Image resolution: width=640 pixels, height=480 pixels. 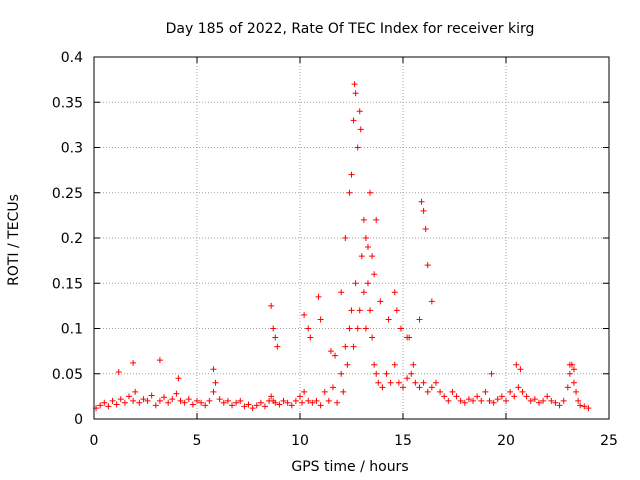 What do you see at coordinates (72, 239) in the screenshot?
I see `y-tick-label: 0.2` at bounding box center [72, 239].